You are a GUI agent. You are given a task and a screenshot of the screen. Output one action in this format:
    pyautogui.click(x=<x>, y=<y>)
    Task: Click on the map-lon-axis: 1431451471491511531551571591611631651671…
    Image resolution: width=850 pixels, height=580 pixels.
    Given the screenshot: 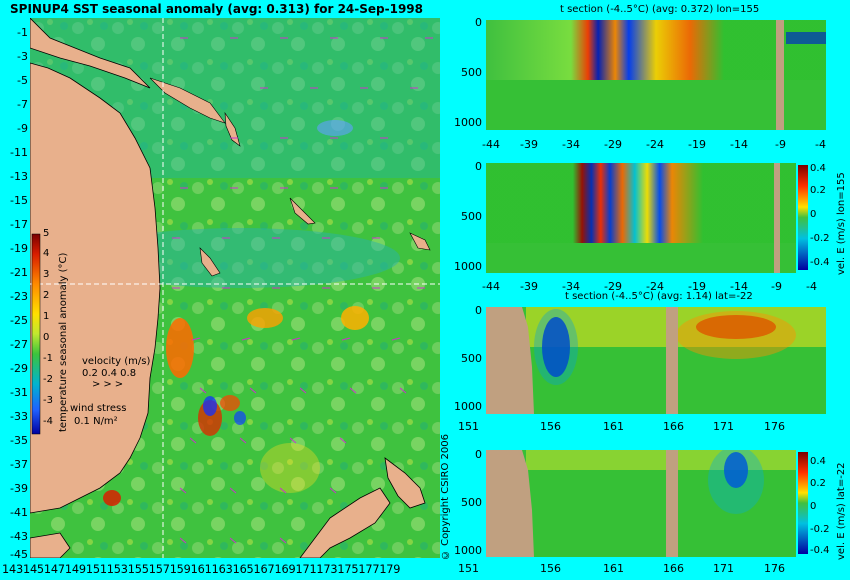 What is the action you would take?
    pyautogui.click(x=201, y=569)
    